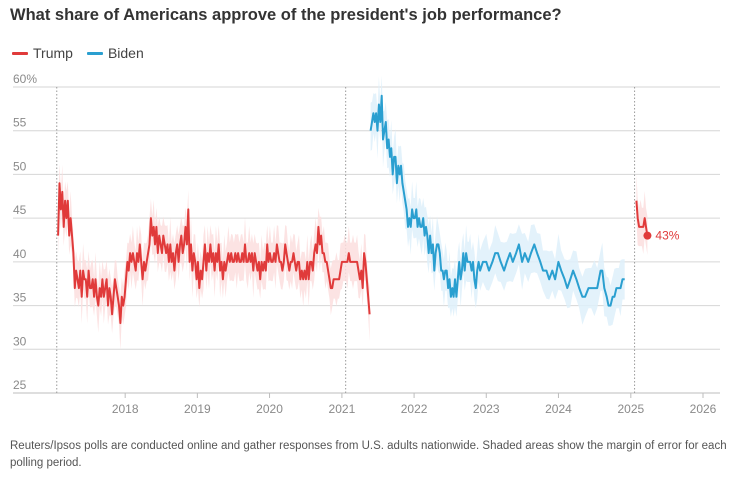 The width and height of the screenshot is (740, 478). What do you see at coordinates (125, 53) in the screenshot?
I see `legend-label-biden: Biden` at bounding box center [125, 53].